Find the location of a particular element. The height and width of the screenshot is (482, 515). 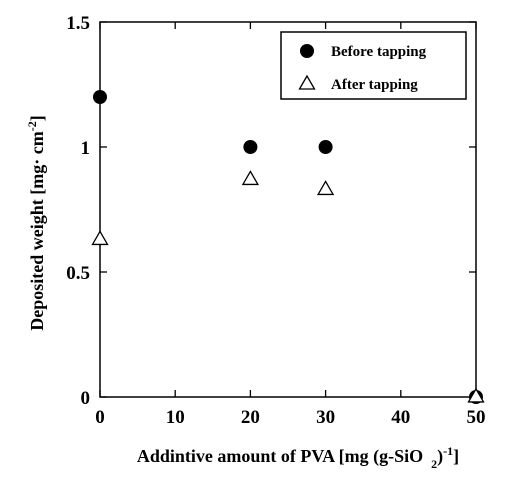

y-tick-label: 0 is located at coordinates (86, 398).